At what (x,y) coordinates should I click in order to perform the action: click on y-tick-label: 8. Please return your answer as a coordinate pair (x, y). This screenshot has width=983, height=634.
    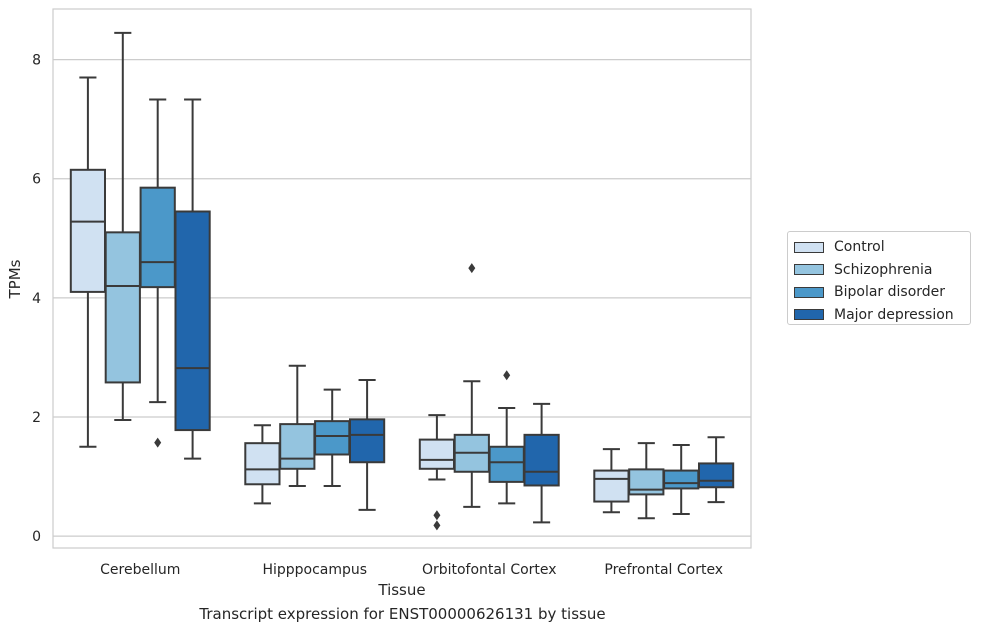
    Looking at the image, I should click on (36, 61).